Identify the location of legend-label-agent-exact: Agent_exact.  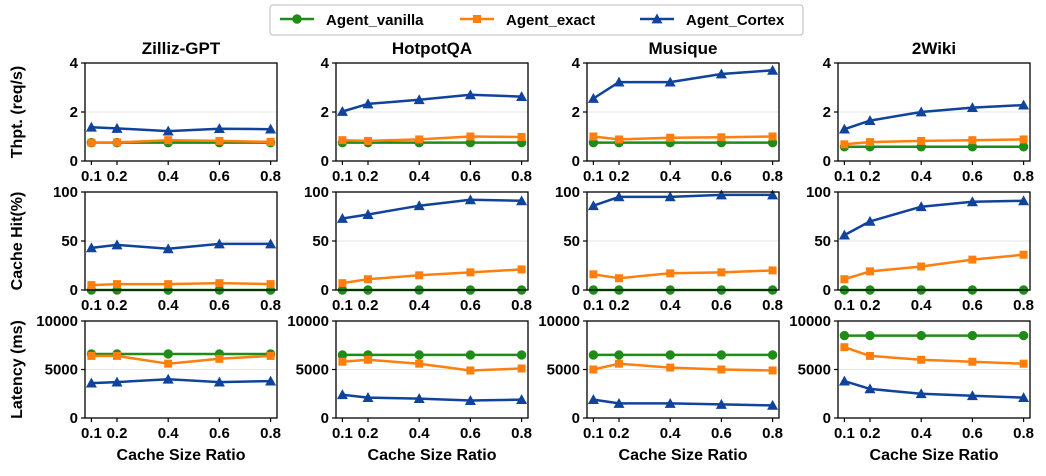
(550, 20).